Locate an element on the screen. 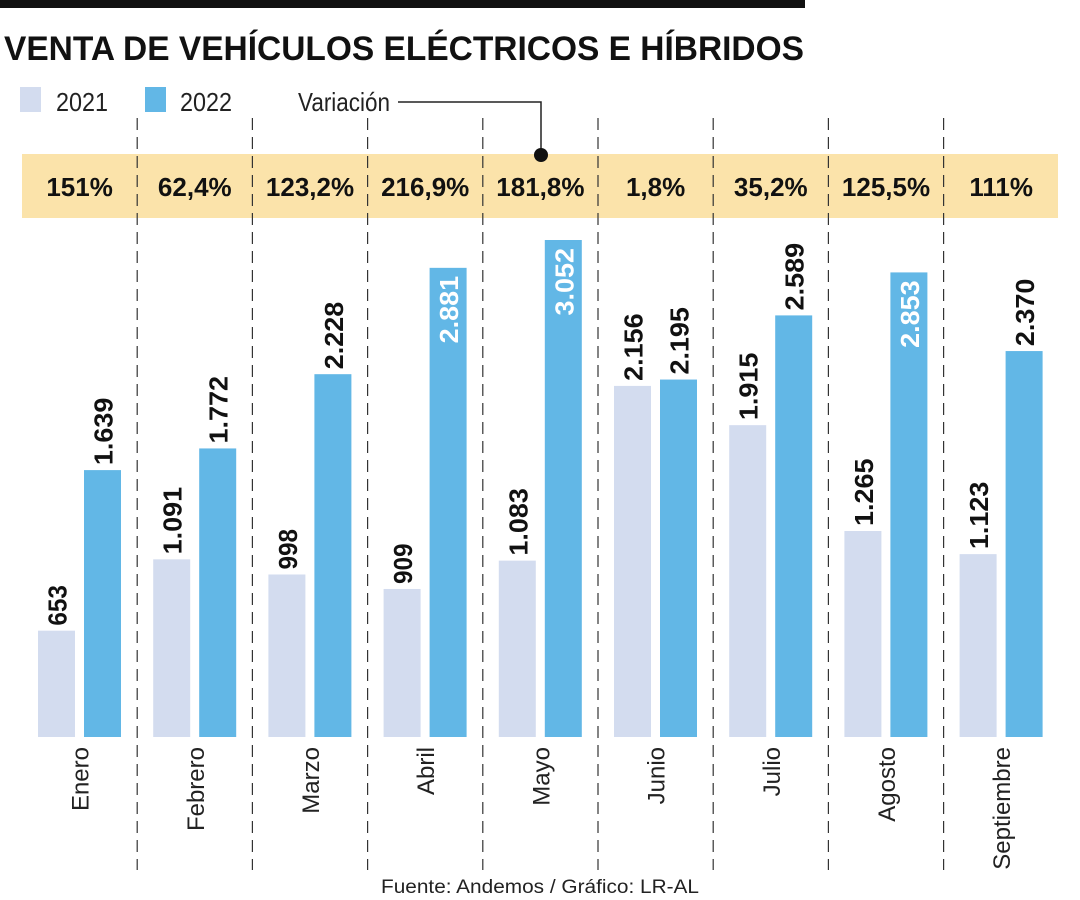 The width and height of the screenshot is (1080, 900). bar-value-label: 1.091 is located at coordinates (173, 521).